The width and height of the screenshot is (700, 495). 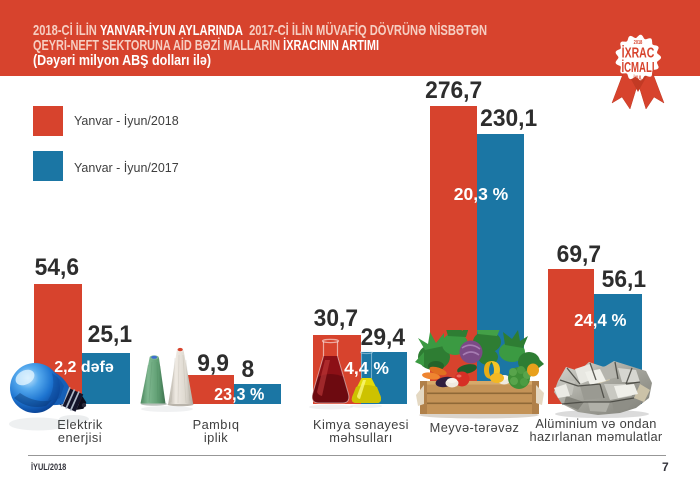 What do you see at coordinates (638, 52) in the screenshot?
I see `svg-text: İXRAC` at bounding box center [638, 52].